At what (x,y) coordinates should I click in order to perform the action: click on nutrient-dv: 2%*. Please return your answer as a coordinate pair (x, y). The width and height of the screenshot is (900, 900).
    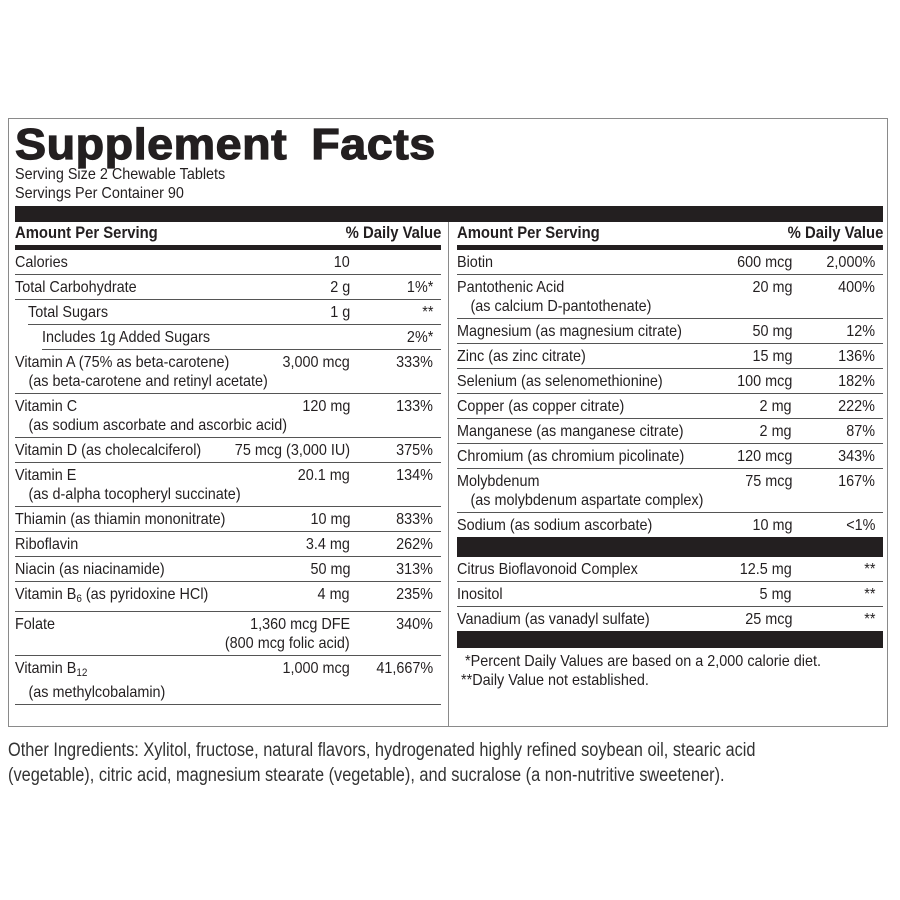
    Looking at the image, I should click on (419, 337).